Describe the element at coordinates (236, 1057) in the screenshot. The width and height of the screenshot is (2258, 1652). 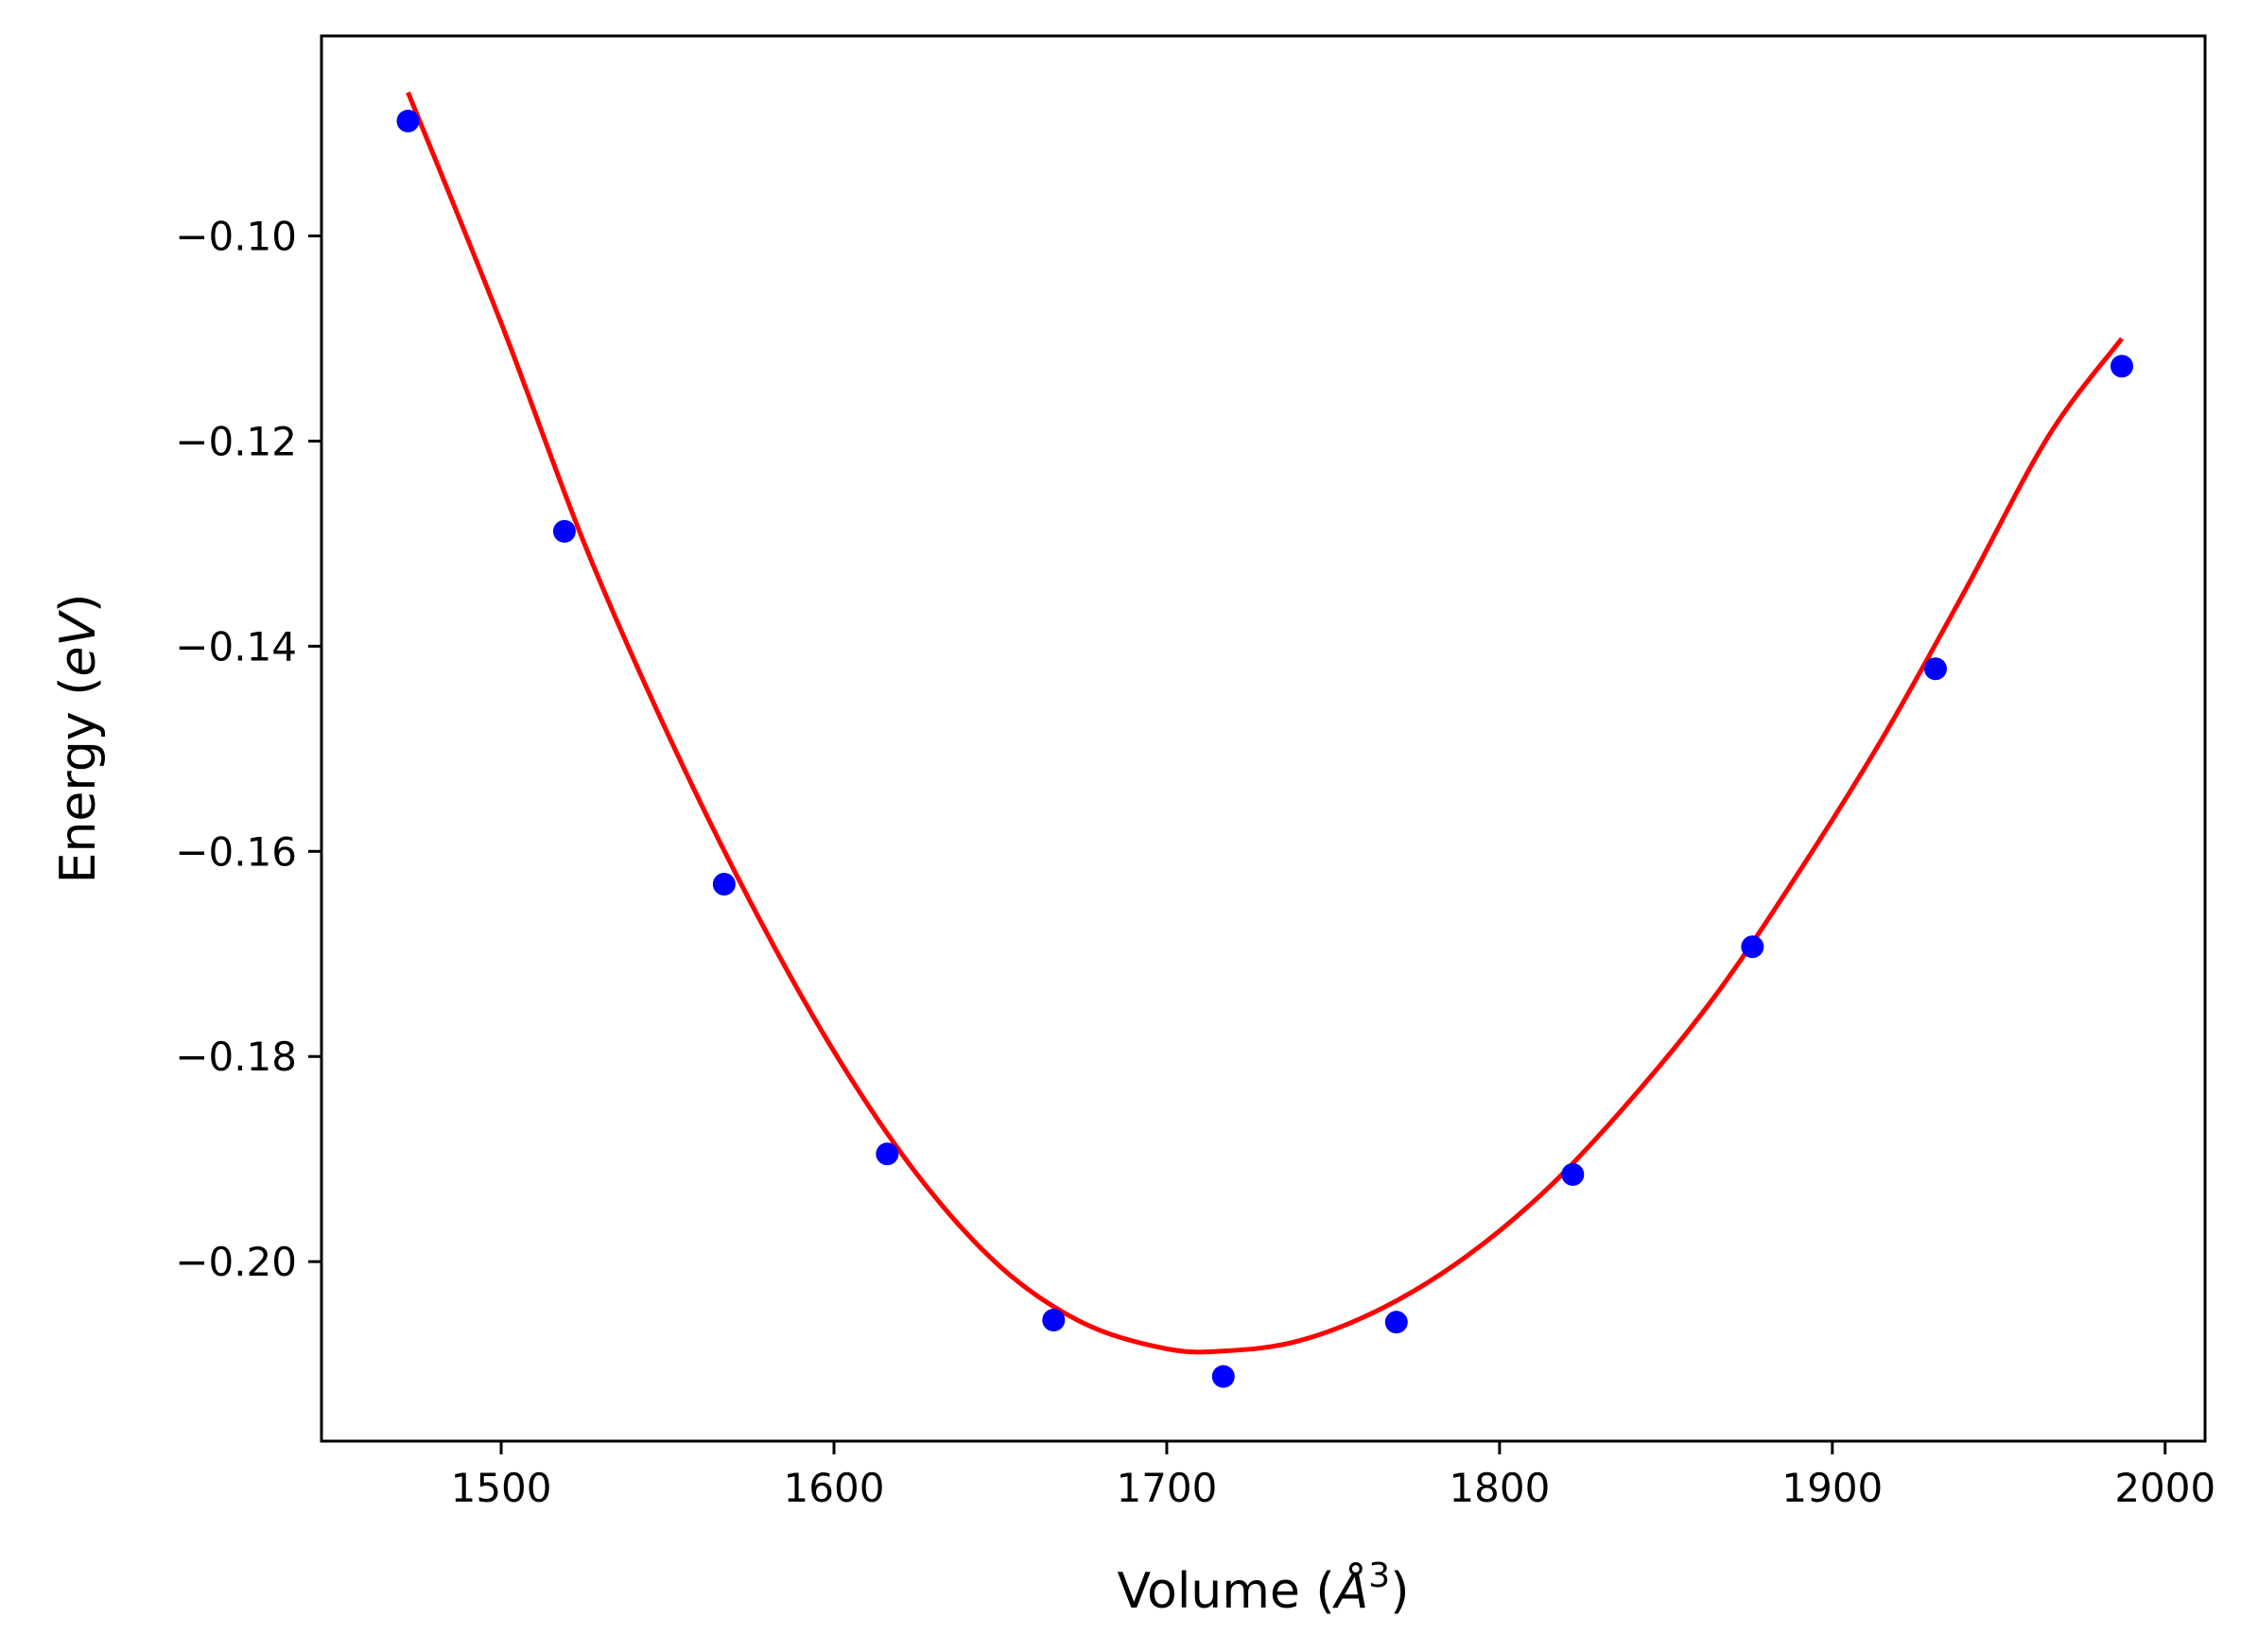
I see `y-tick-label: −0.18` at that location.